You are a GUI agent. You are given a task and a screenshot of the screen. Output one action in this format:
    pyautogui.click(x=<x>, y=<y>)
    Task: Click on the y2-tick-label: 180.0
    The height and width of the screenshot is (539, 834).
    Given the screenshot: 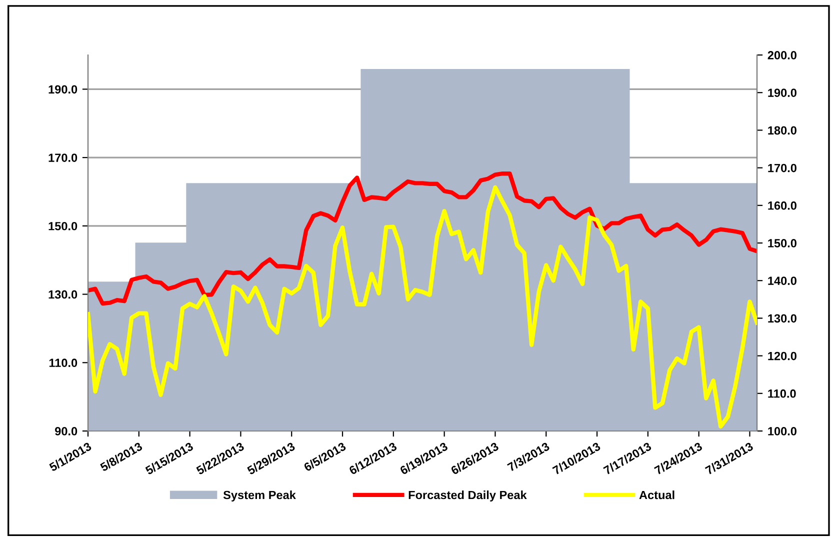 What is the action you would take?
    pyautogui.click(x=782, y=130)
    